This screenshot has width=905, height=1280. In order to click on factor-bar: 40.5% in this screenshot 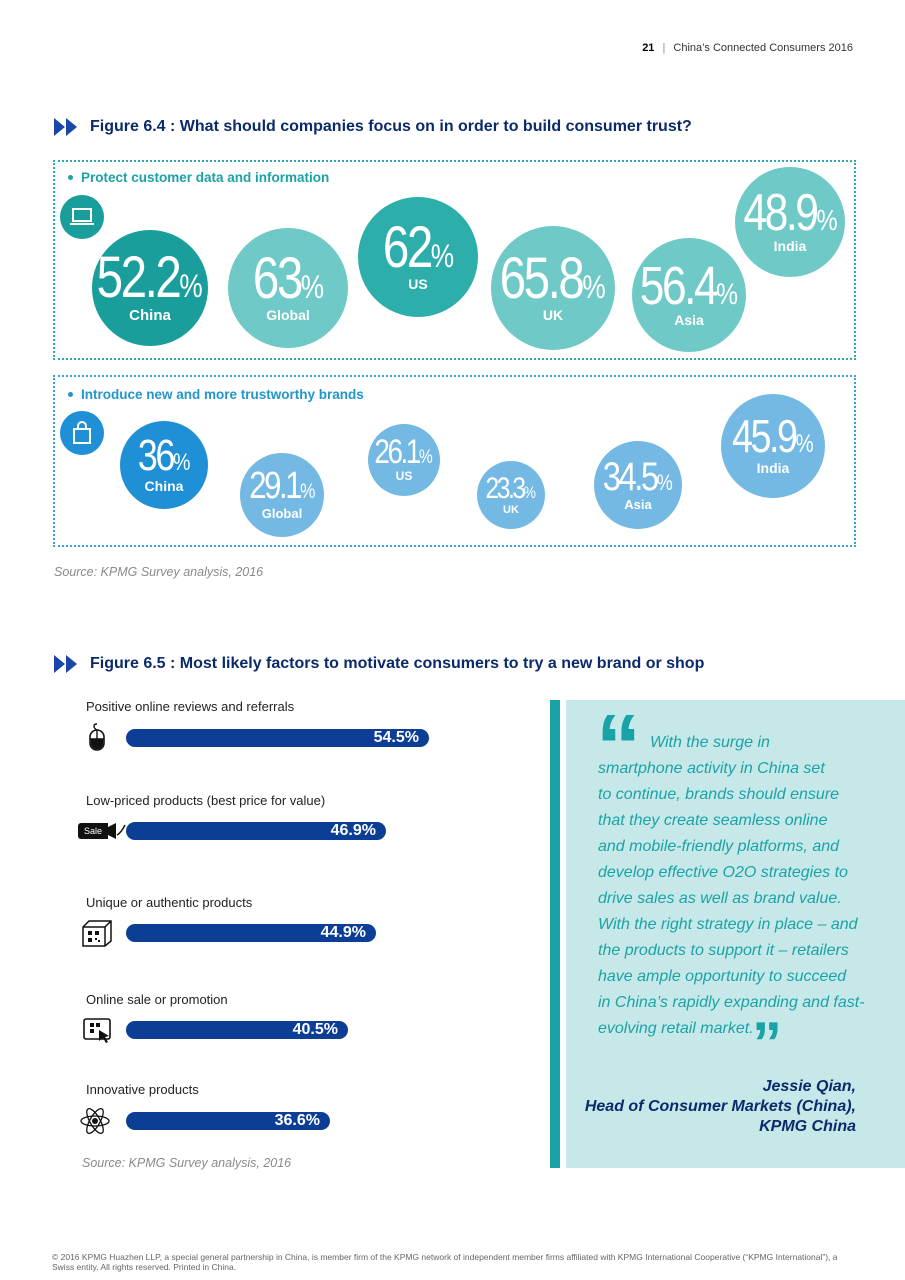, I will do `click(237, 1030)`.